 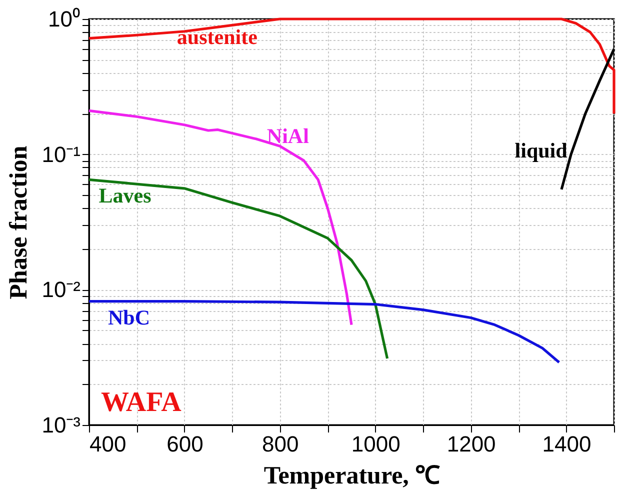 I want to click on series-label: Laves, so click(x=125, y=196).